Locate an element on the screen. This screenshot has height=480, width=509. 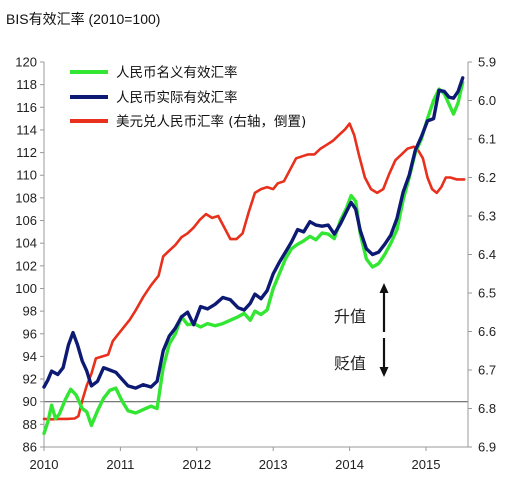
right-axis-tick-label: 6.9 is located at coordinates (487, 447).